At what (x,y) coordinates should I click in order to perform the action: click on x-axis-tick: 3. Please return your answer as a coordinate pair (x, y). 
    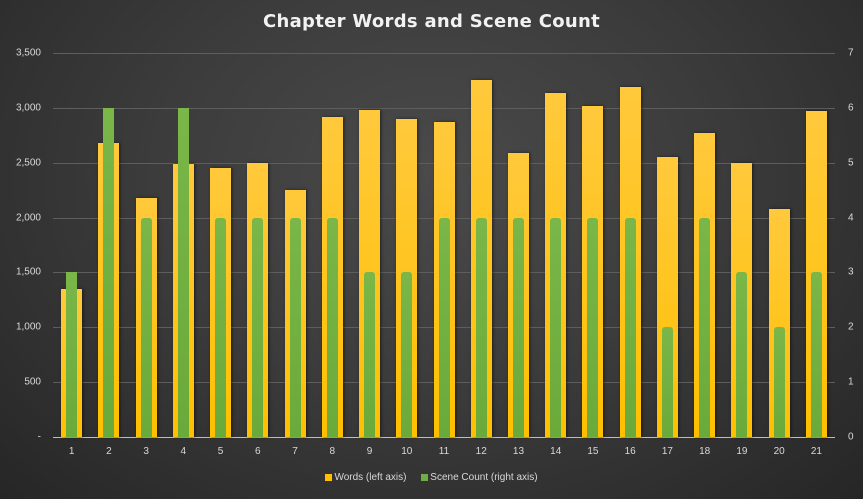
    Looking at the image, I should click on (146, 451).